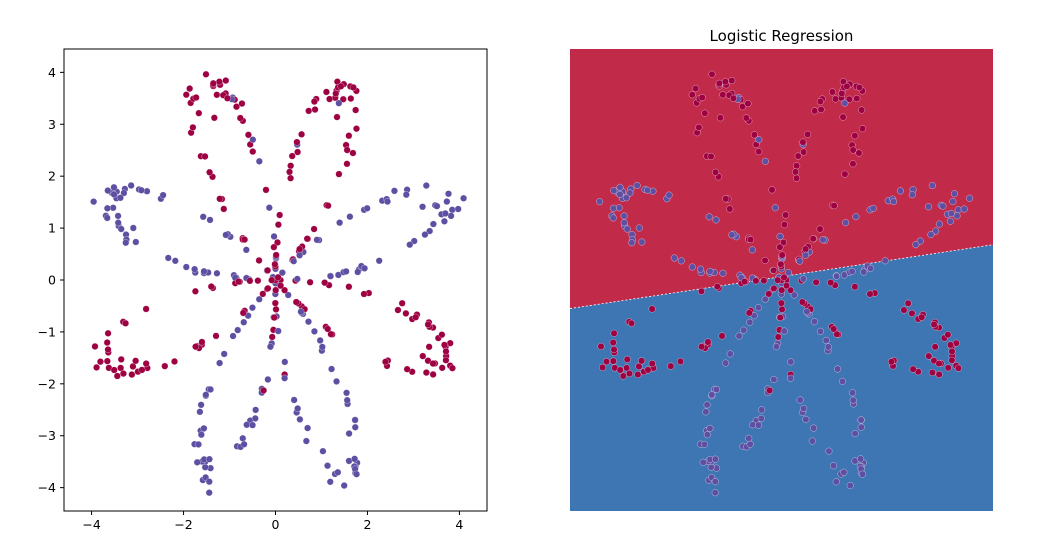 The width and height of the screenshot is (1041, 551). What do you see at coordinates (52, 228) in the screenshot?
I see `y-tick-label: 1` at bounding box center [52, 228].